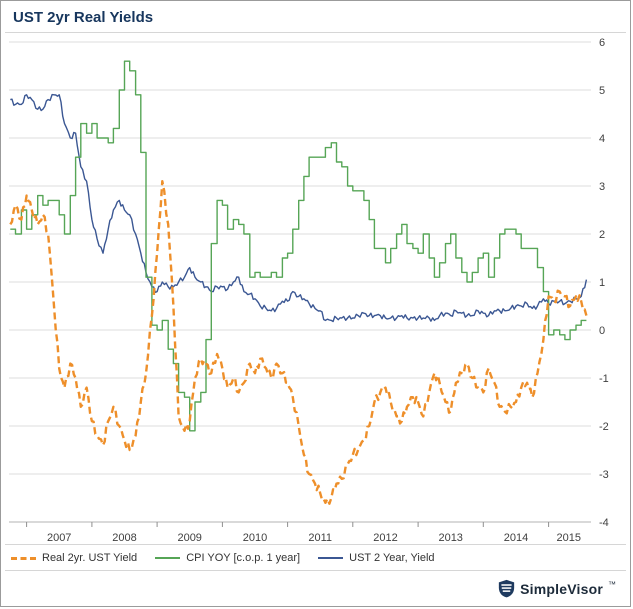 The image size is (633, 609). What do you see at coordinates (124, 538) in the screenshot?
I see `x-tick-label: 2008` at bounding box center [124, 538].